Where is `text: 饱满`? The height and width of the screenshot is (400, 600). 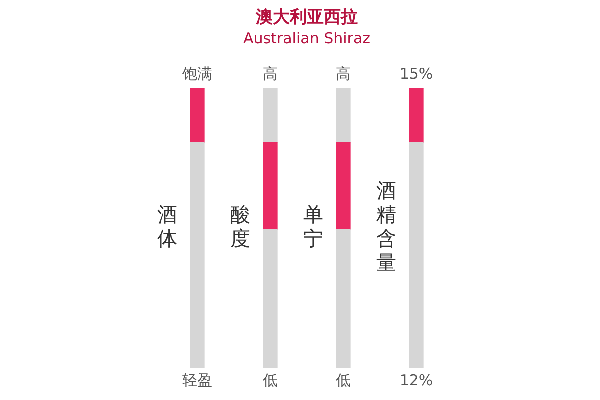 text: 饱满 is located at coordinates (197, 73).